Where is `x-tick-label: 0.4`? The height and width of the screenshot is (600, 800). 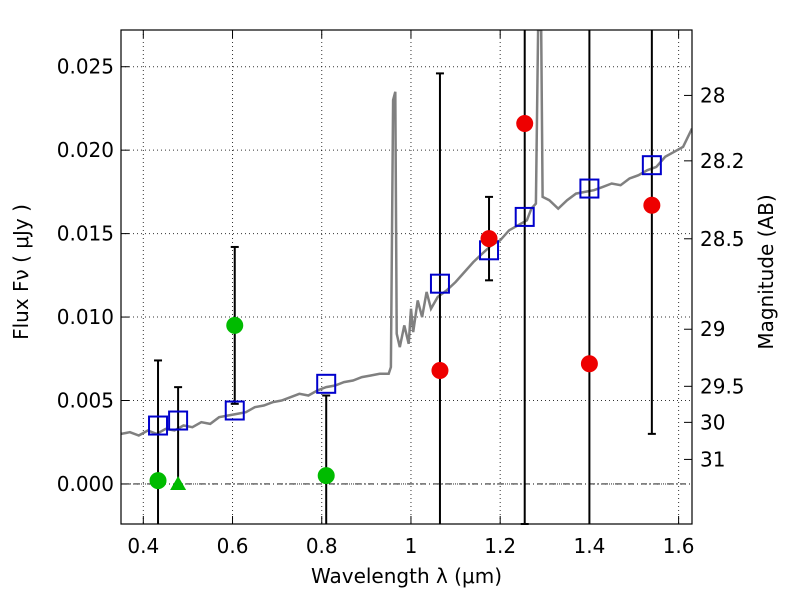 x-tick-label: 0.4 is located at coordinates (143, 546).